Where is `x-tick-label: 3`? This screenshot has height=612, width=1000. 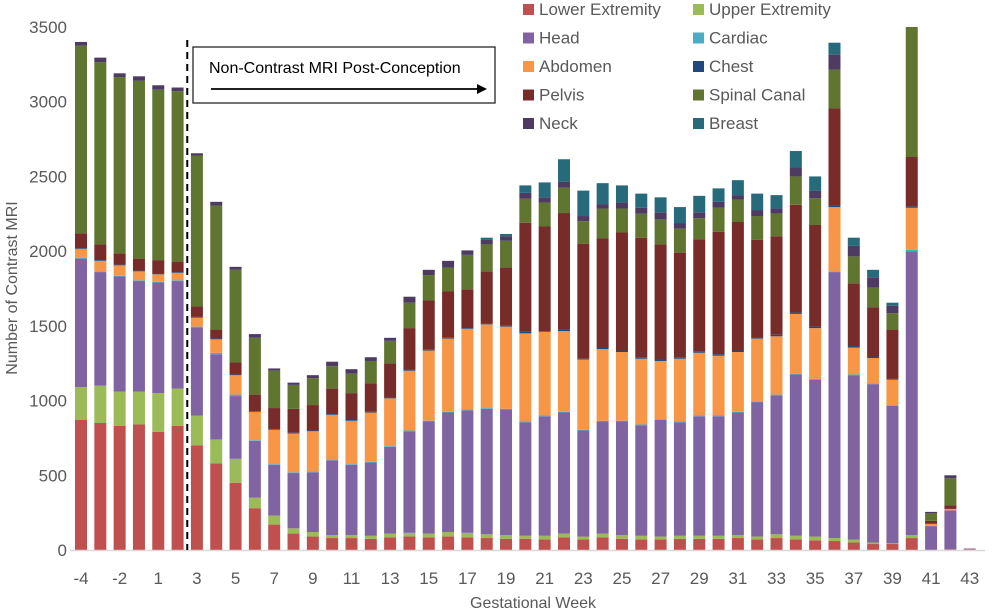 x-tick-label: 3 is located at coordinates (196, 578).